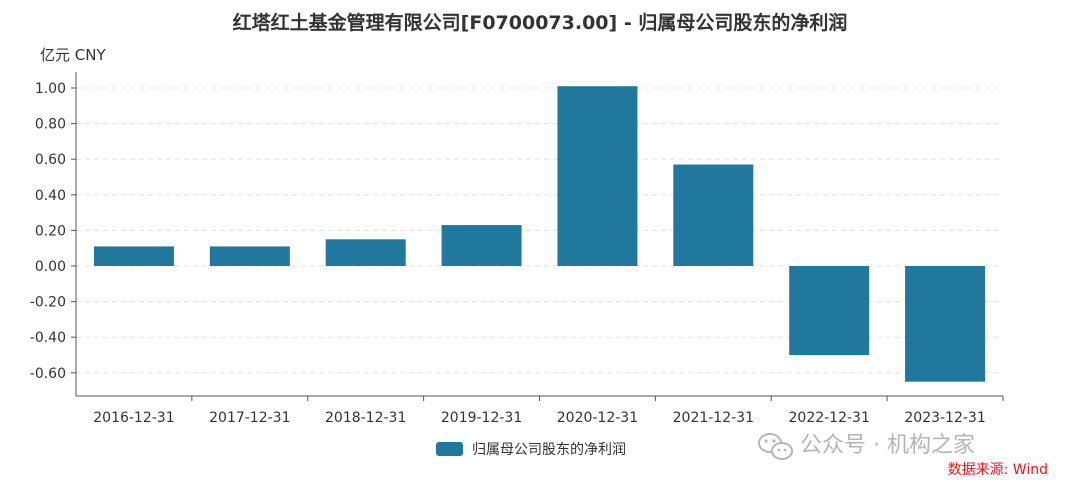  I want to click on legend-label: 归属母公司股东的净利润, so click(549, 449).